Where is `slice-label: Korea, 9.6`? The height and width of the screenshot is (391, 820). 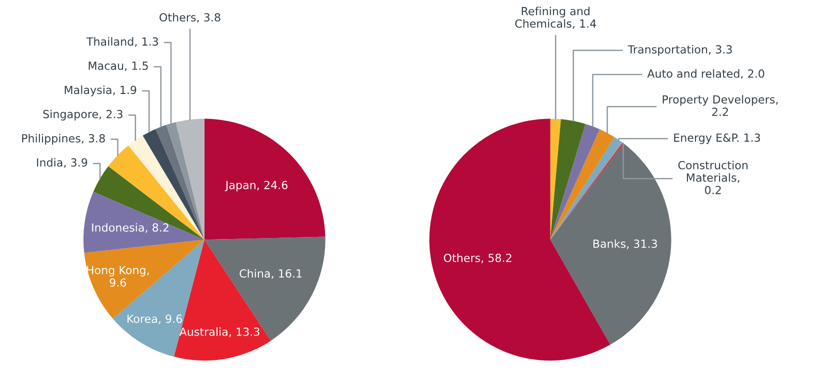 slice-label: Korea, 9.6 is located at coordinates (155, 319).